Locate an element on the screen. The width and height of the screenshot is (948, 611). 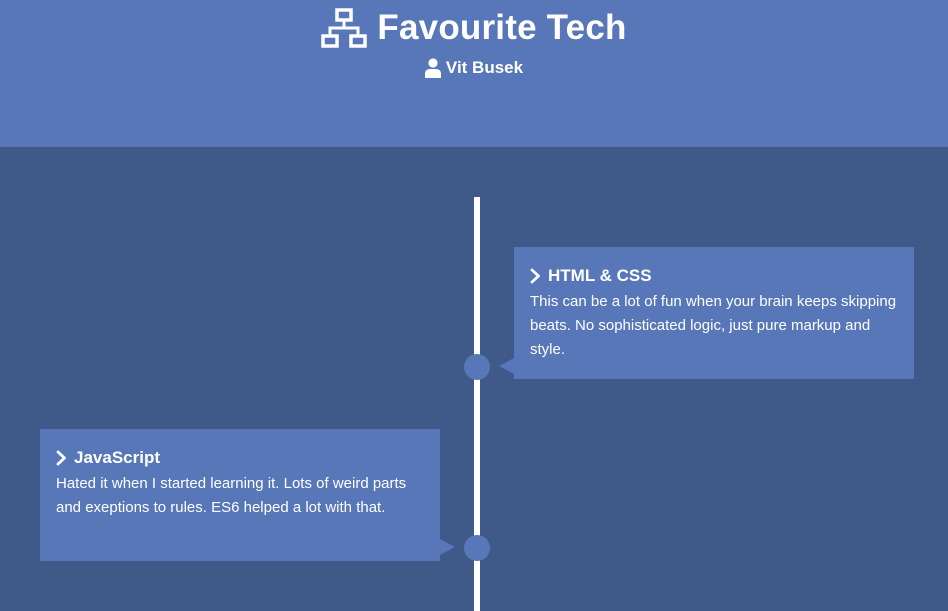
card-title-text: JavaScript is located at coordinates (117, 457).